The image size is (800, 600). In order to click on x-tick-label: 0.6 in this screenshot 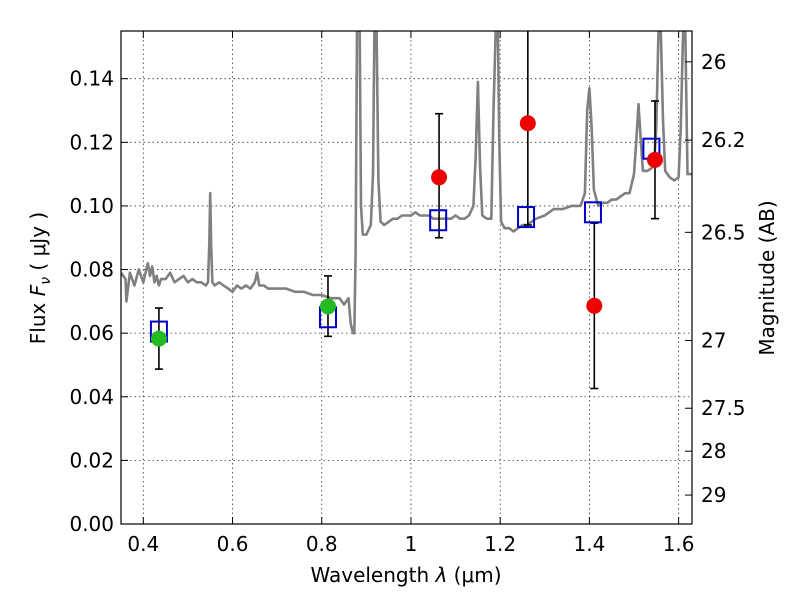, I will do `click(233, 544)`.